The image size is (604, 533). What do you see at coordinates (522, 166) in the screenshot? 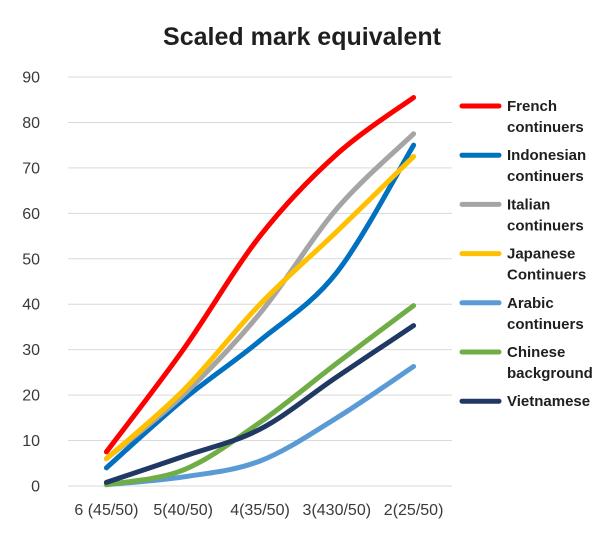
I see `legend-item-indonesian-continuers: Indonesian continuers` at bounding box center [522, 166].